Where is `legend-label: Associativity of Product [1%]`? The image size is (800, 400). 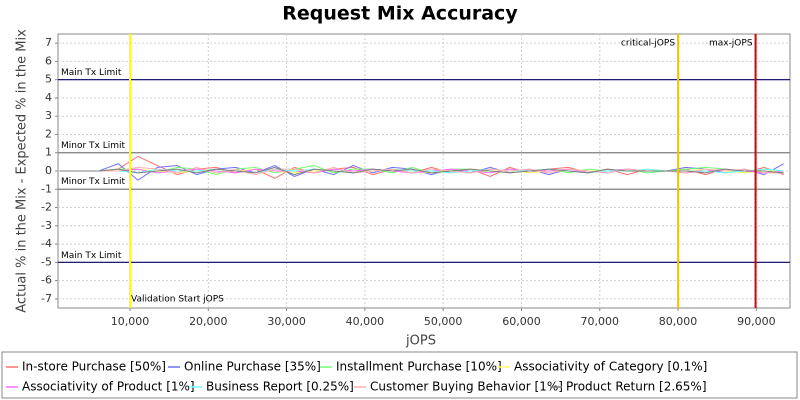 legend-label: Associativity of Product [1%] is located at coordinates (108, 387).